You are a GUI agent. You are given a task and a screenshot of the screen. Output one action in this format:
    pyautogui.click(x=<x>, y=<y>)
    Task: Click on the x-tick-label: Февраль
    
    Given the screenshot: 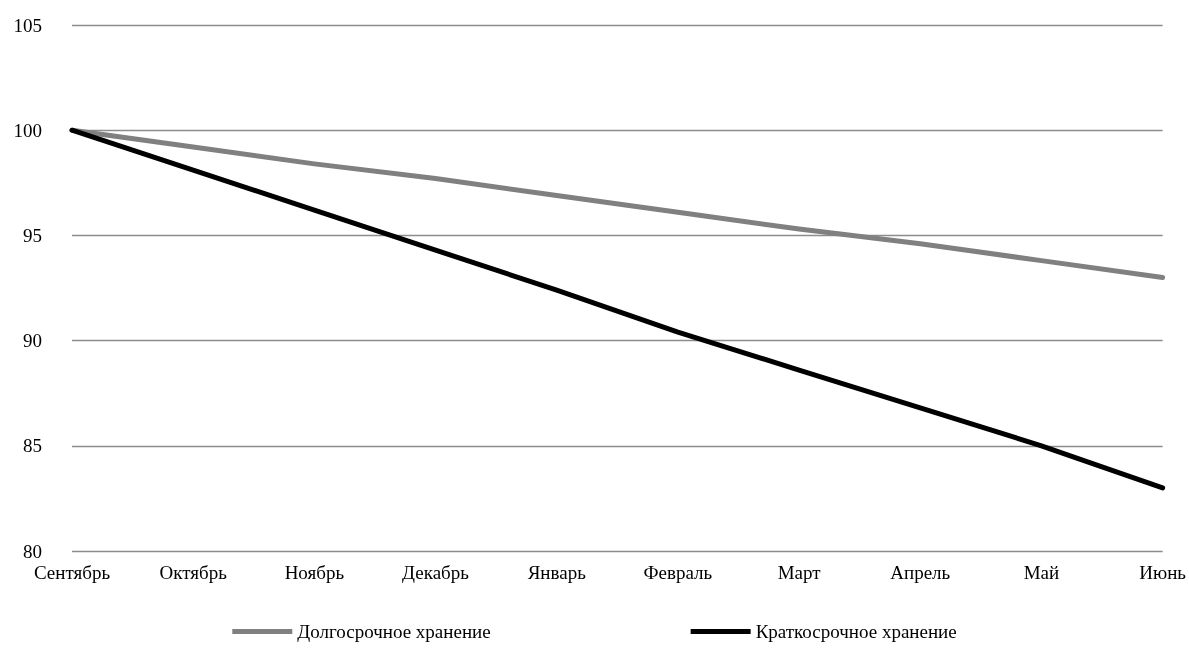 What is the action you would take?
    pyautogui.click(x=678, y=572)
    